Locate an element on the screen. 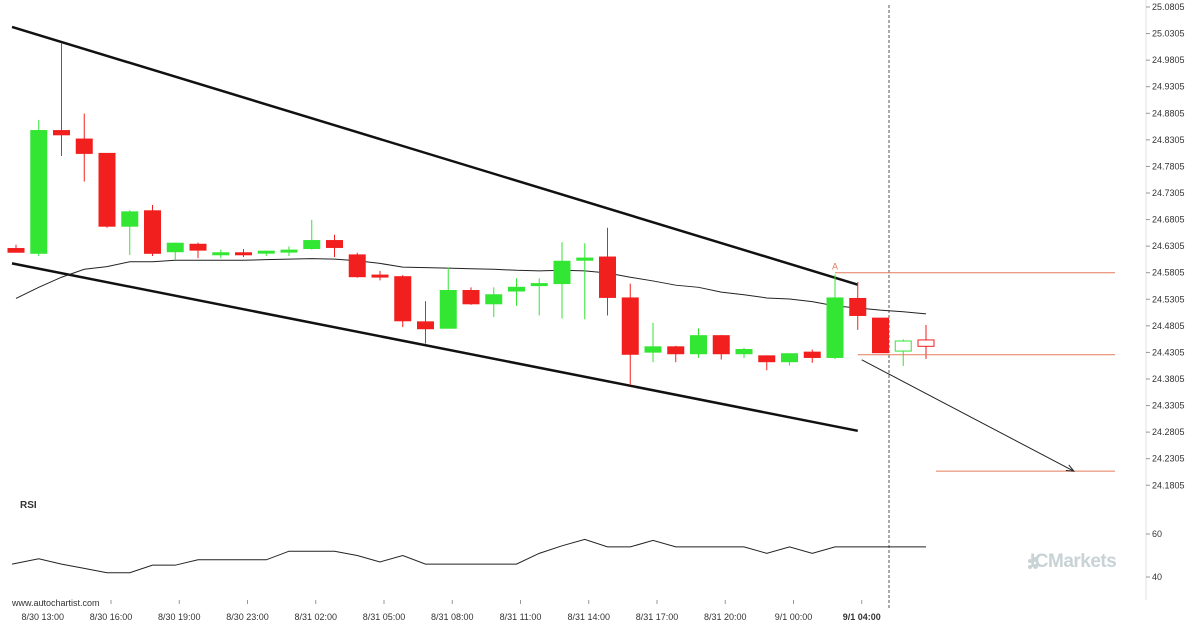  pattern-label: A is located at coordinates (835, 267).